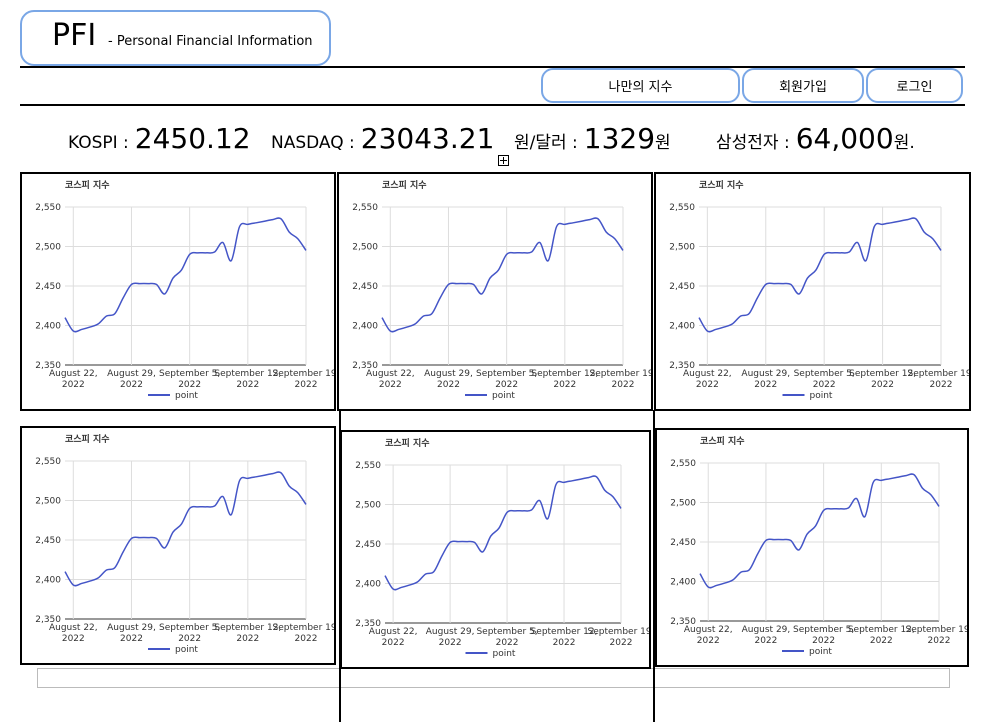  Describe the element at coordinates (313, 143) in the screenshot. I see `ticker-label: NASDAQ :` at that location.